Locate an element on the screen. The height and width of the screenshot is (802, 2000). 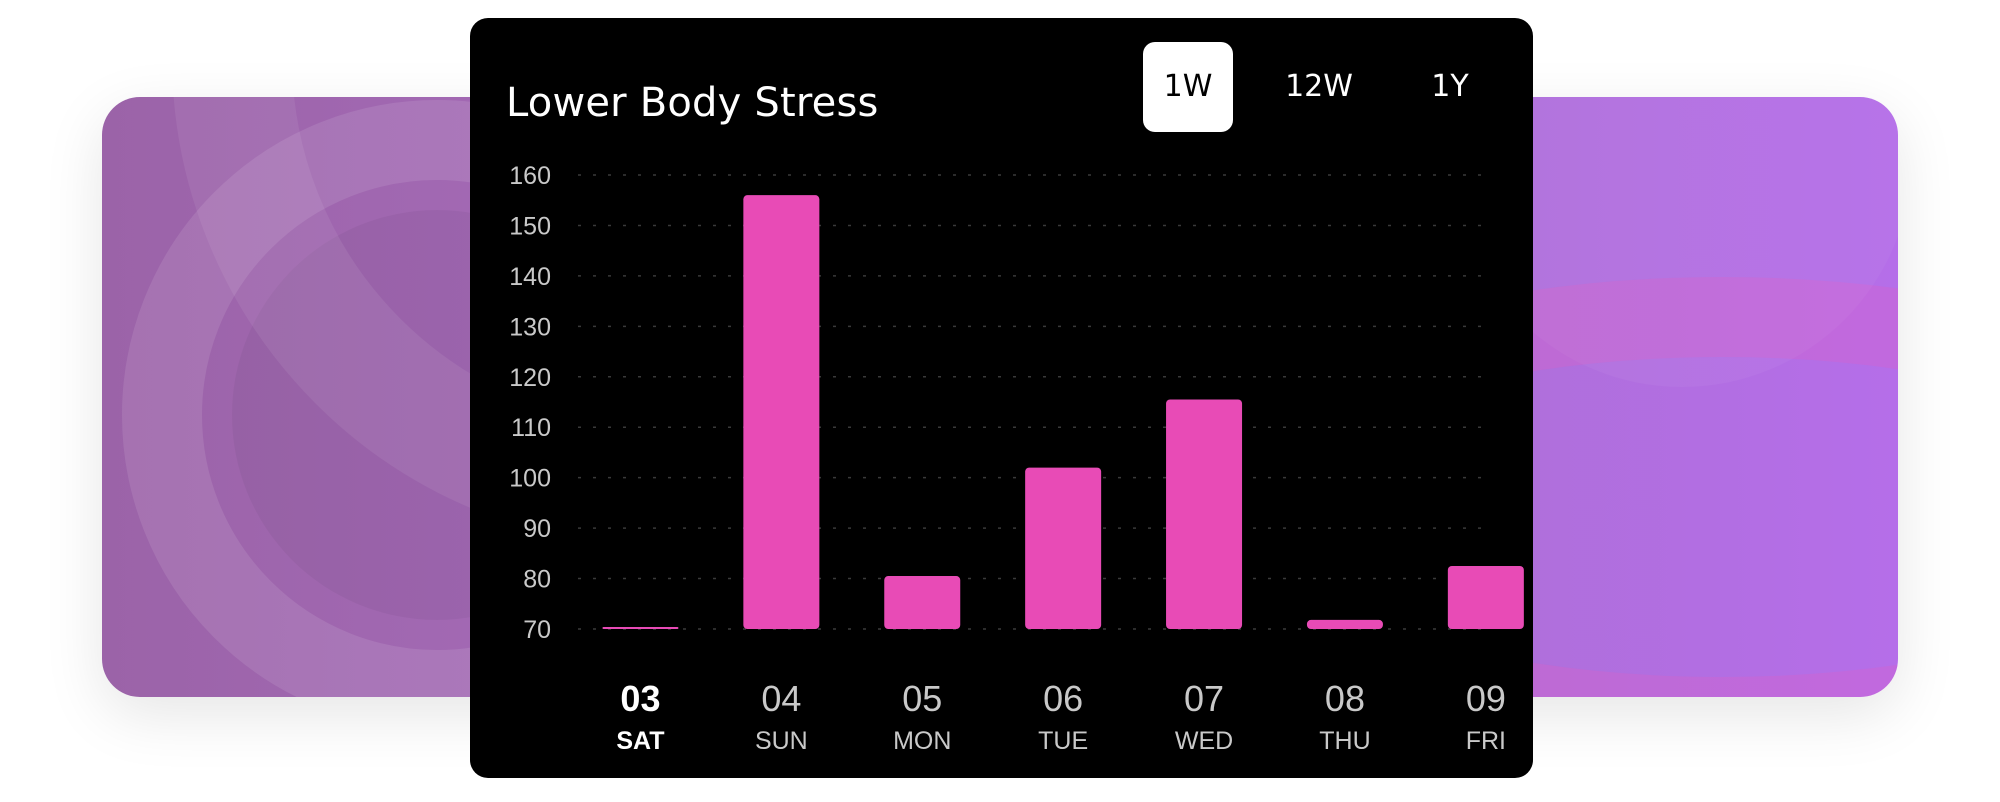
tab-1y: 1Y is located at coordinates (1450, 86).